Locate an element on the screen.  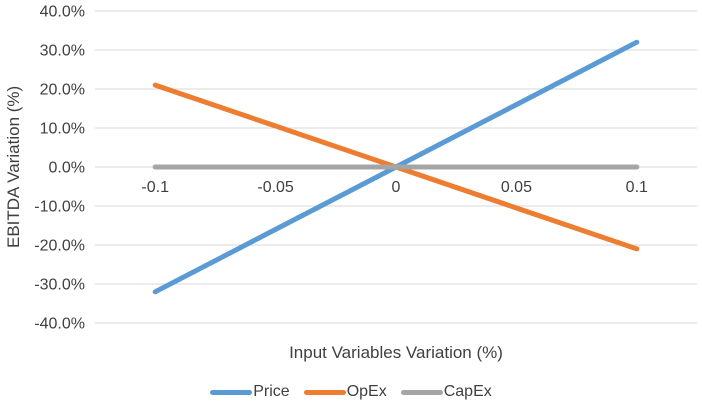
legend-label-opex: OpEx is located at coordinates (366, 391).